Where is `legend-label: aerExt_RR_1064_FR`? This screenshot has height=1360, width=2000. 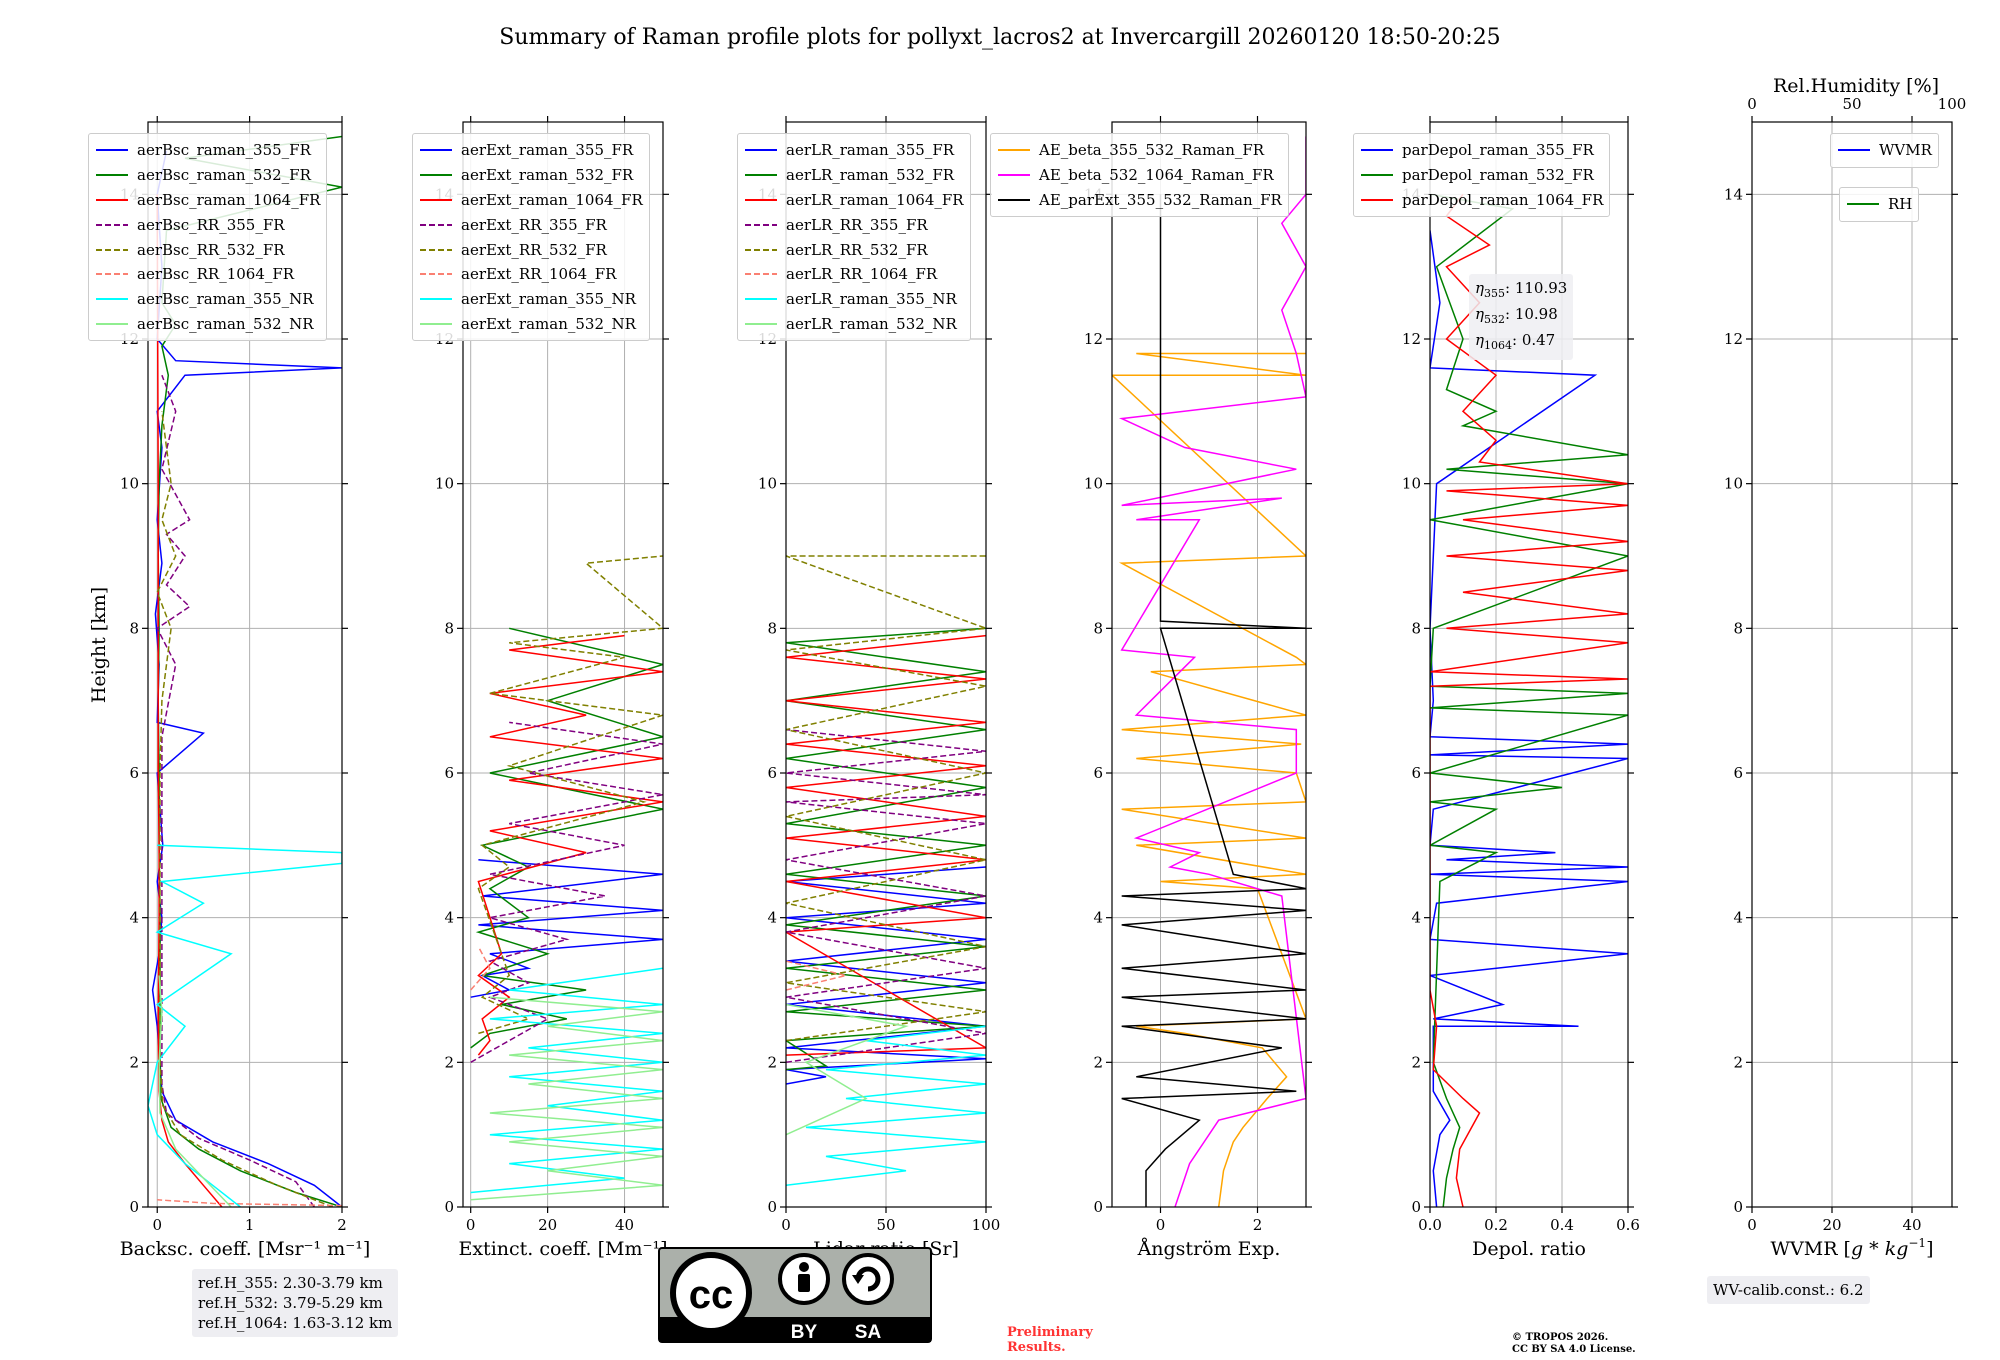
legend-label: aerExt_RR_1064_FR is located at coordinates (539, 274).